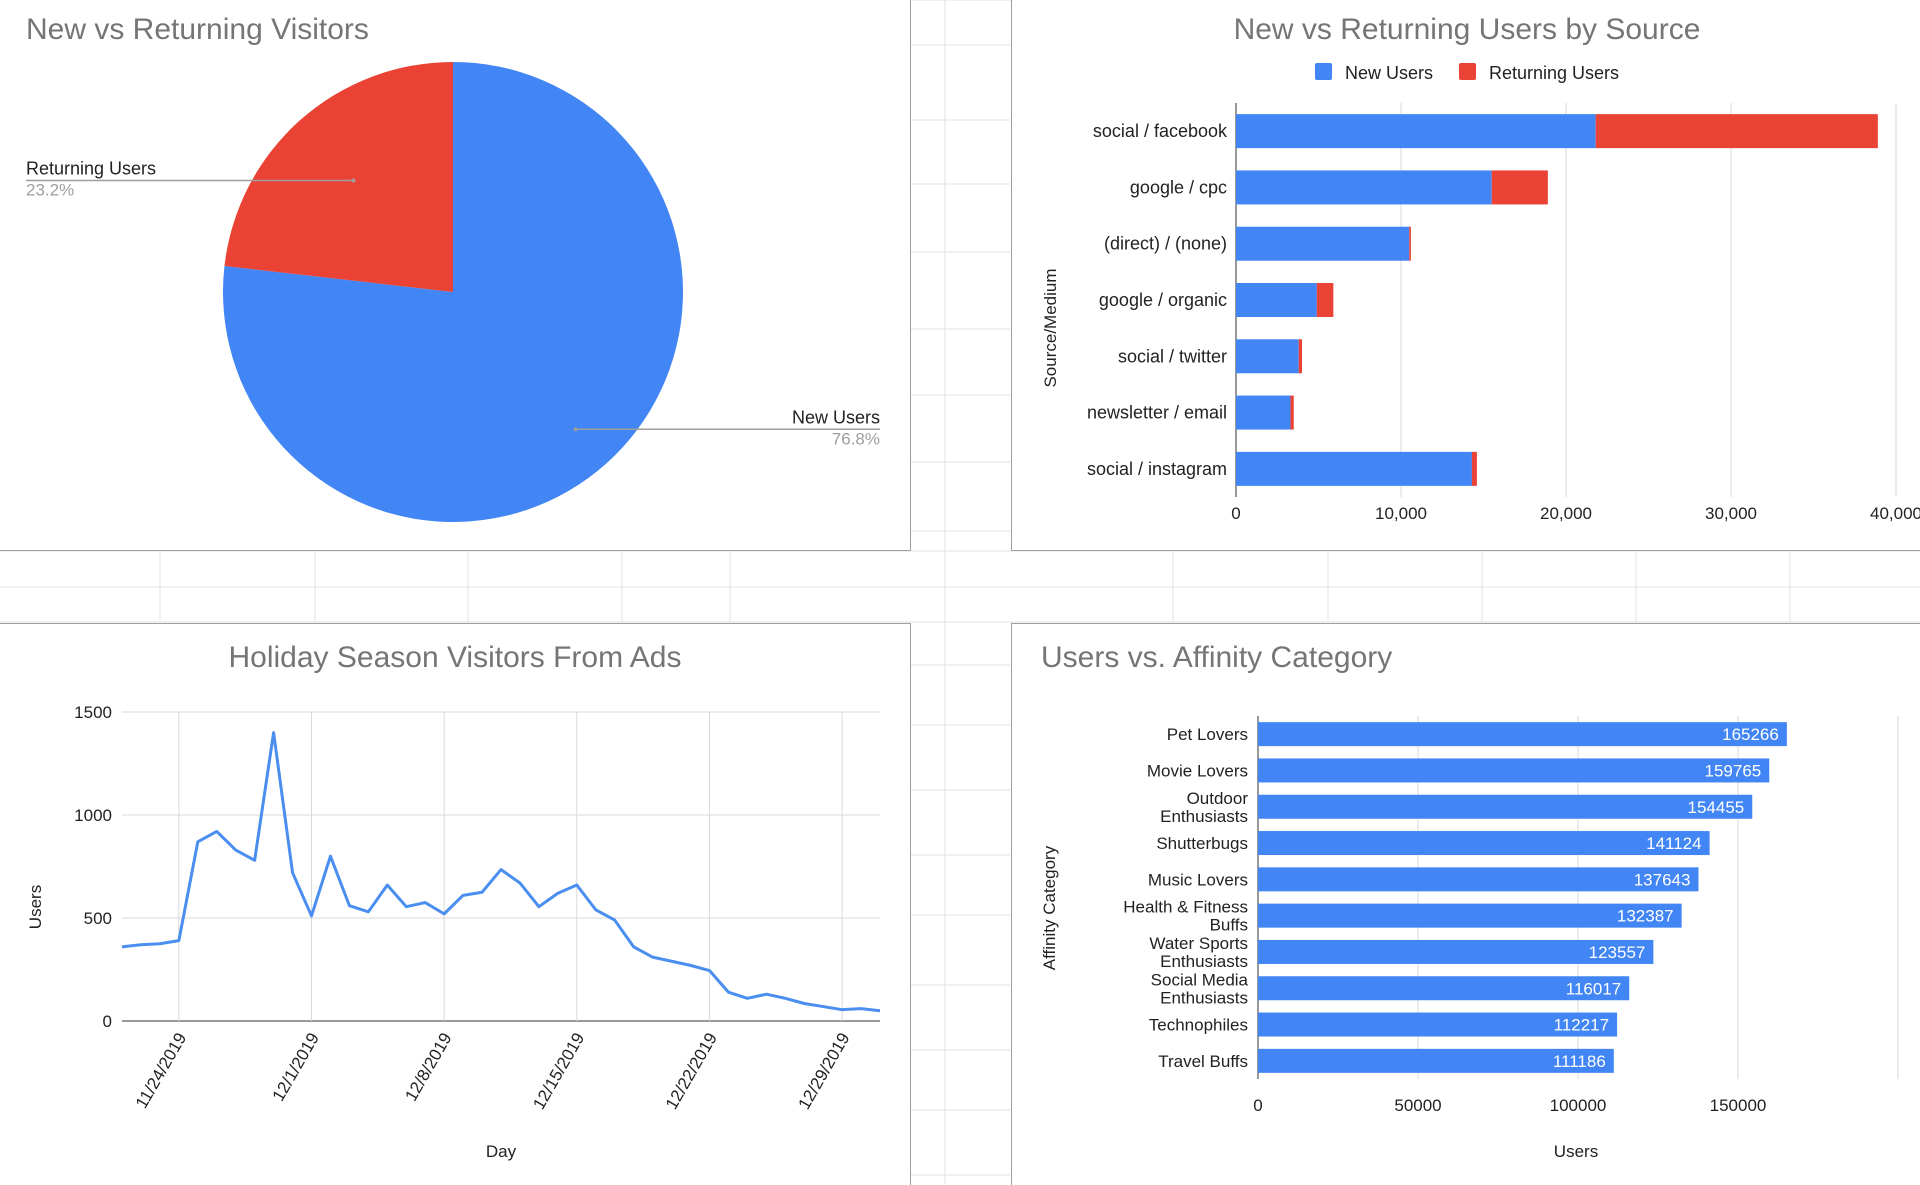 This screenshot has width=1920, height=1185. What do you see at coordinates (1200, 979) in the screenshot?
I see `category-label: Social Media` at bounding box center [1200, 979].